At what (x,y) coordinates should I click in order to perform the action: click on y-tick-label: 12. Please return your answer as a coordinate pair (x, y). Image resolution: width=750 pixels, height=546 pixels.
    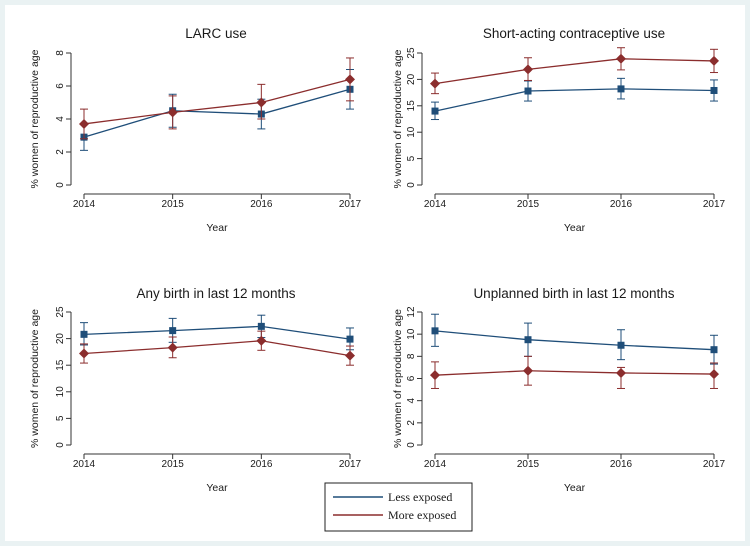
    Looking at the image, I should click on (411, 312).